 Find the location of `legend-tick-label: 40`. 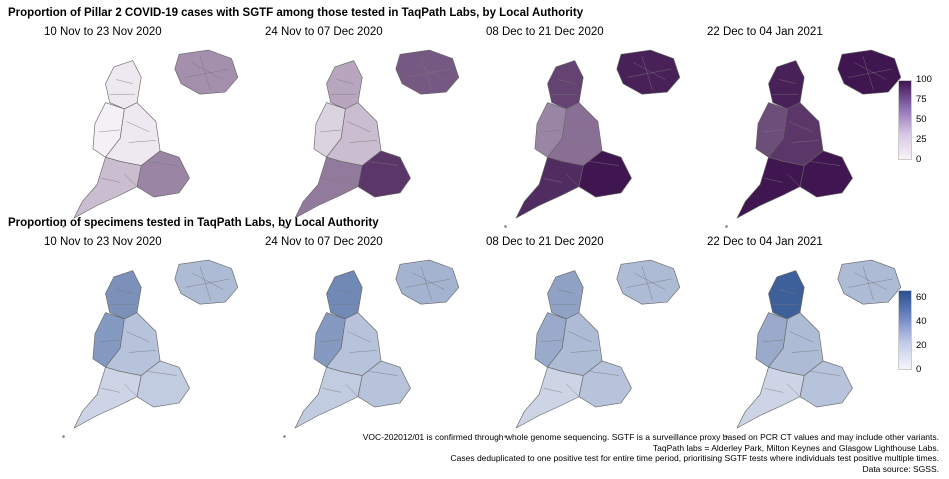

legend-tick-label: 40 is located at coordinates (921, 321).